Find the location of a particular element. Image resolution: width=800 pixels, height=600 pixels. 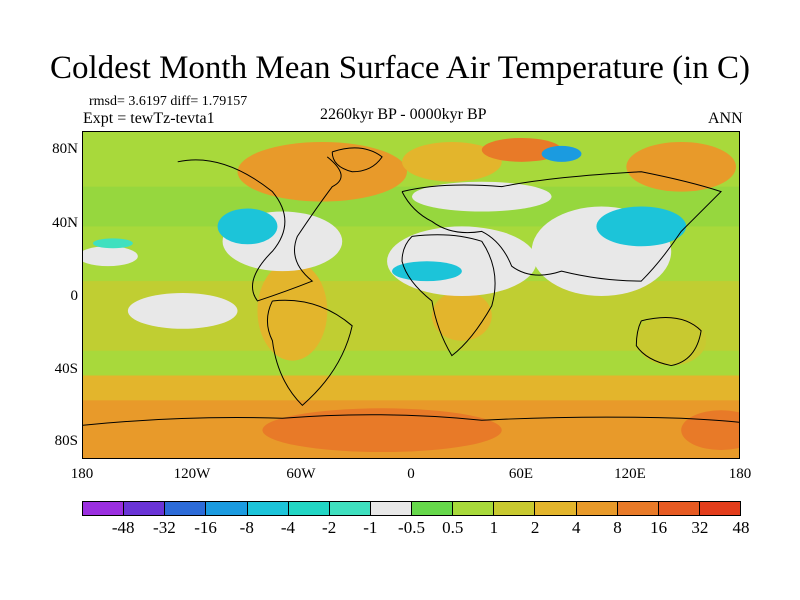

colorbar is located at coordinates (411, 508).